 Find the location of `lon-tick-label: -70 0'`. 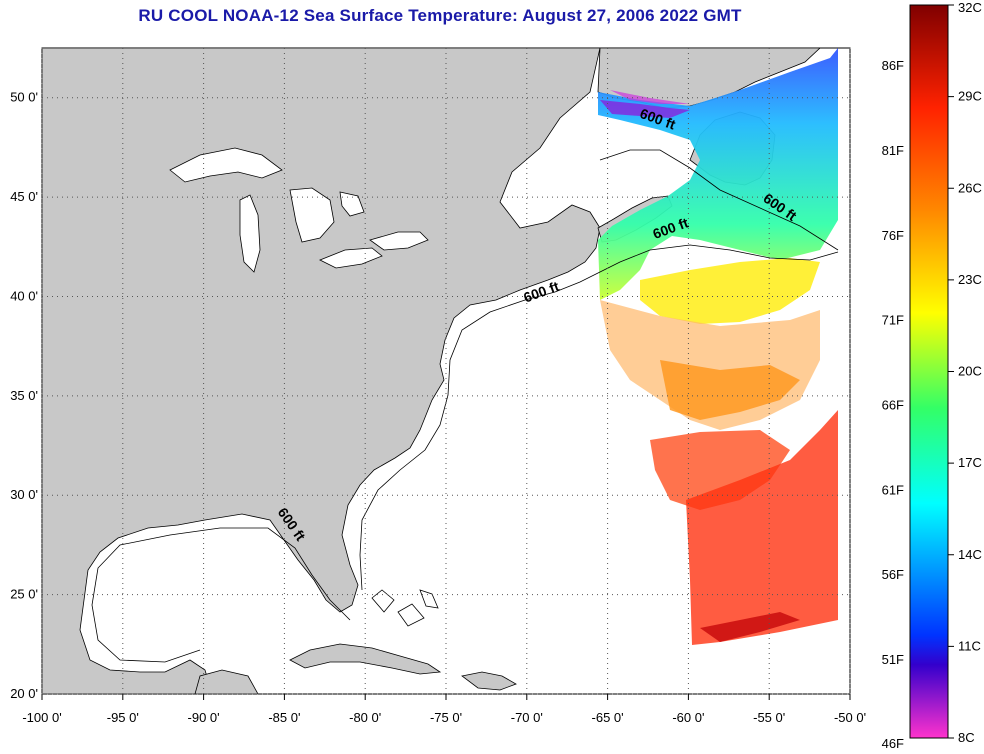

lon-tick-label: -70 0' is located at coordinates (527, 717).